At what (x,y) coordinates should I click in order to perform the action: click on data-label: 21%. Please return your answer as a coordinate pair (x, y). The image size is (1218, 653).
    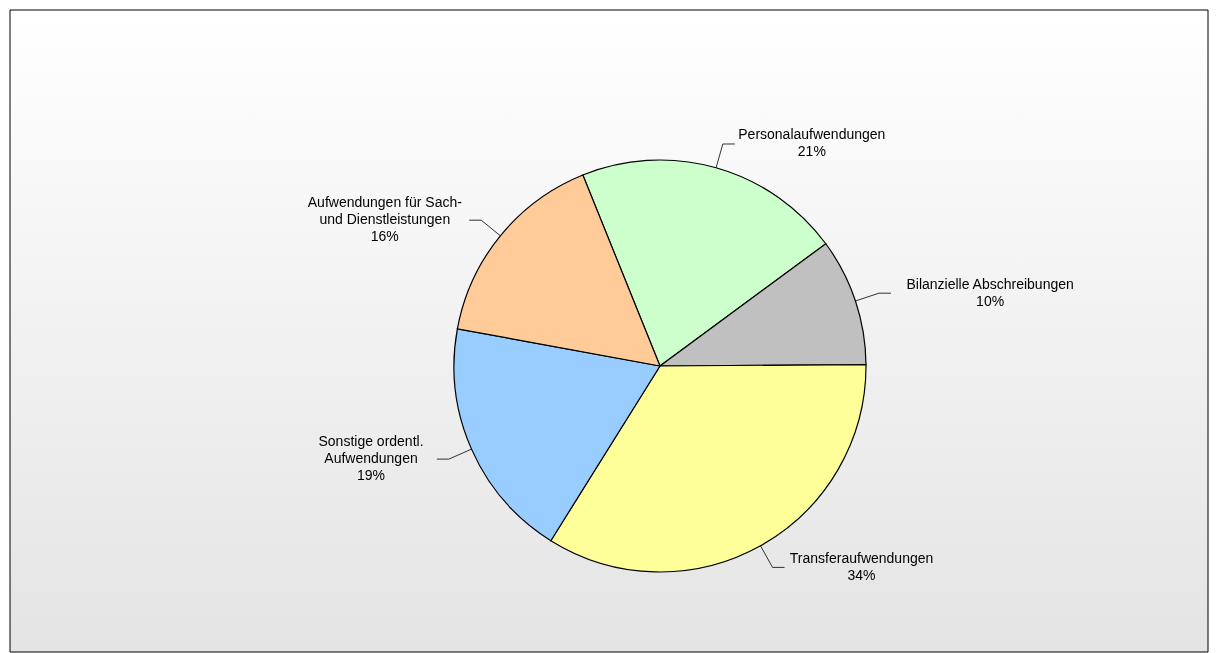
    Looking at the image, I should click on (811, 151).